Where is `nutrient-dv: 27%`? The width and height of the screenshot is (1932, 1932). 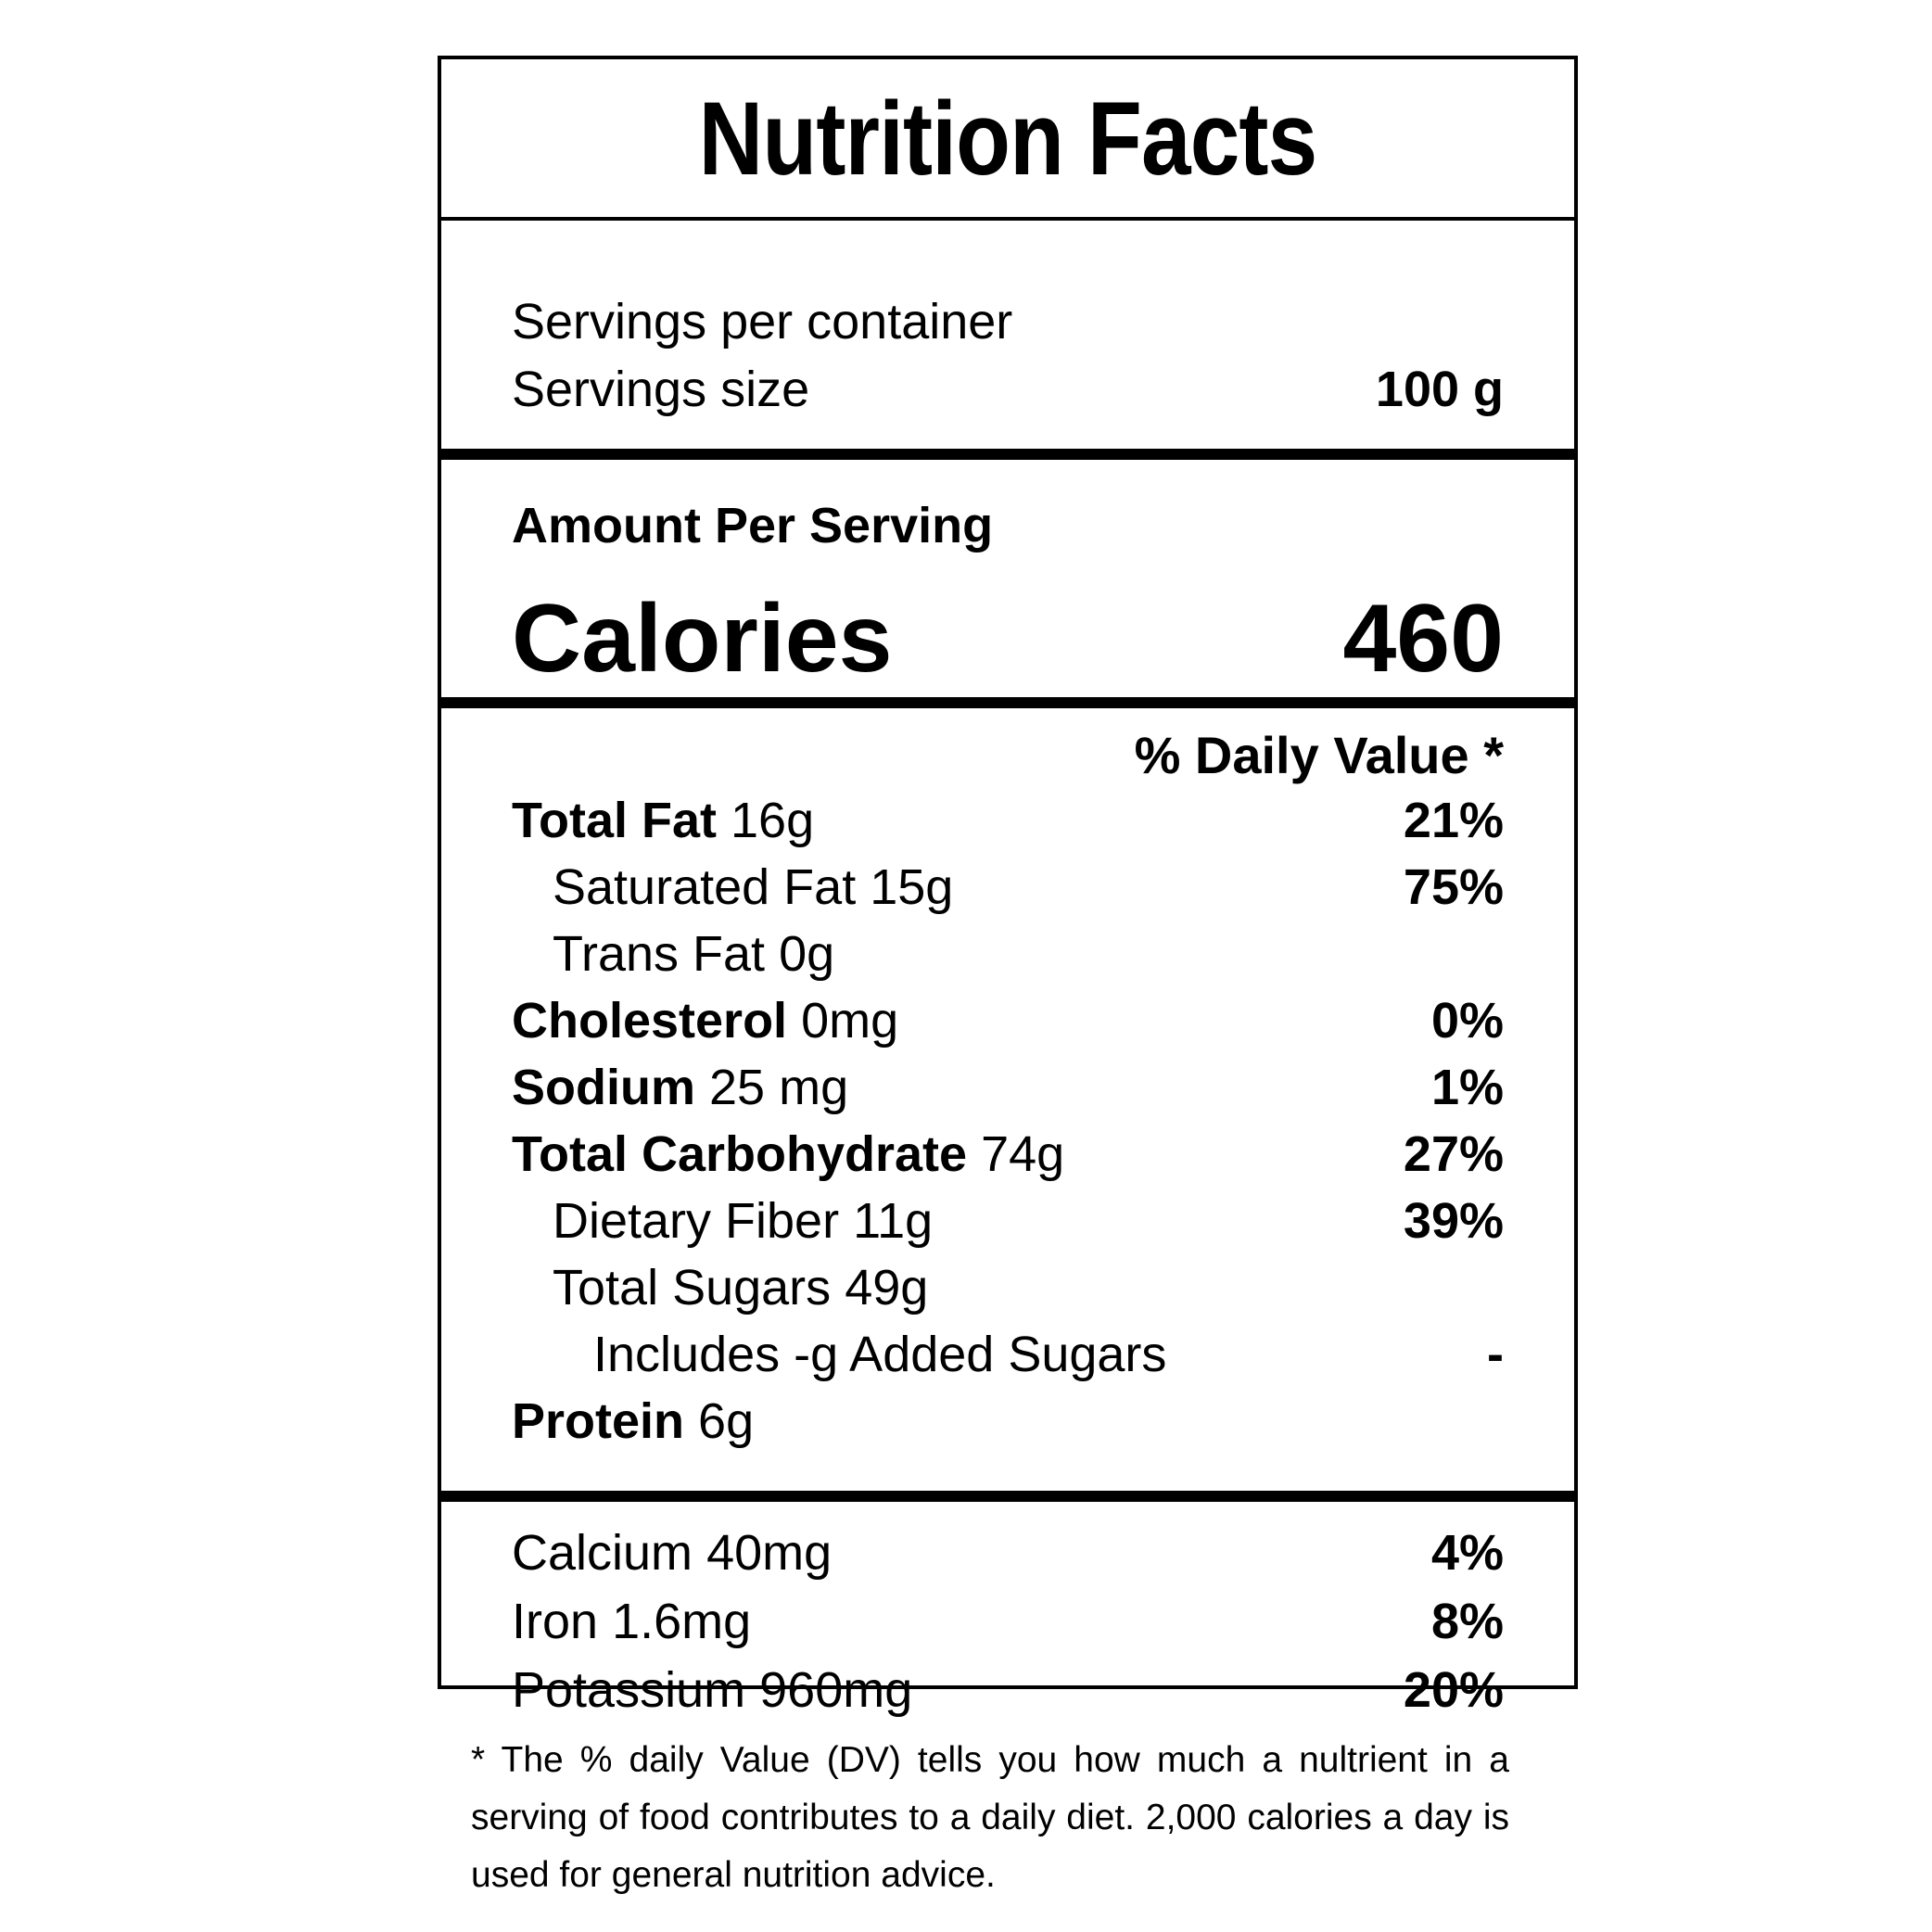
nutrient-dv: 27% is located at coordinates (1453, 1154).